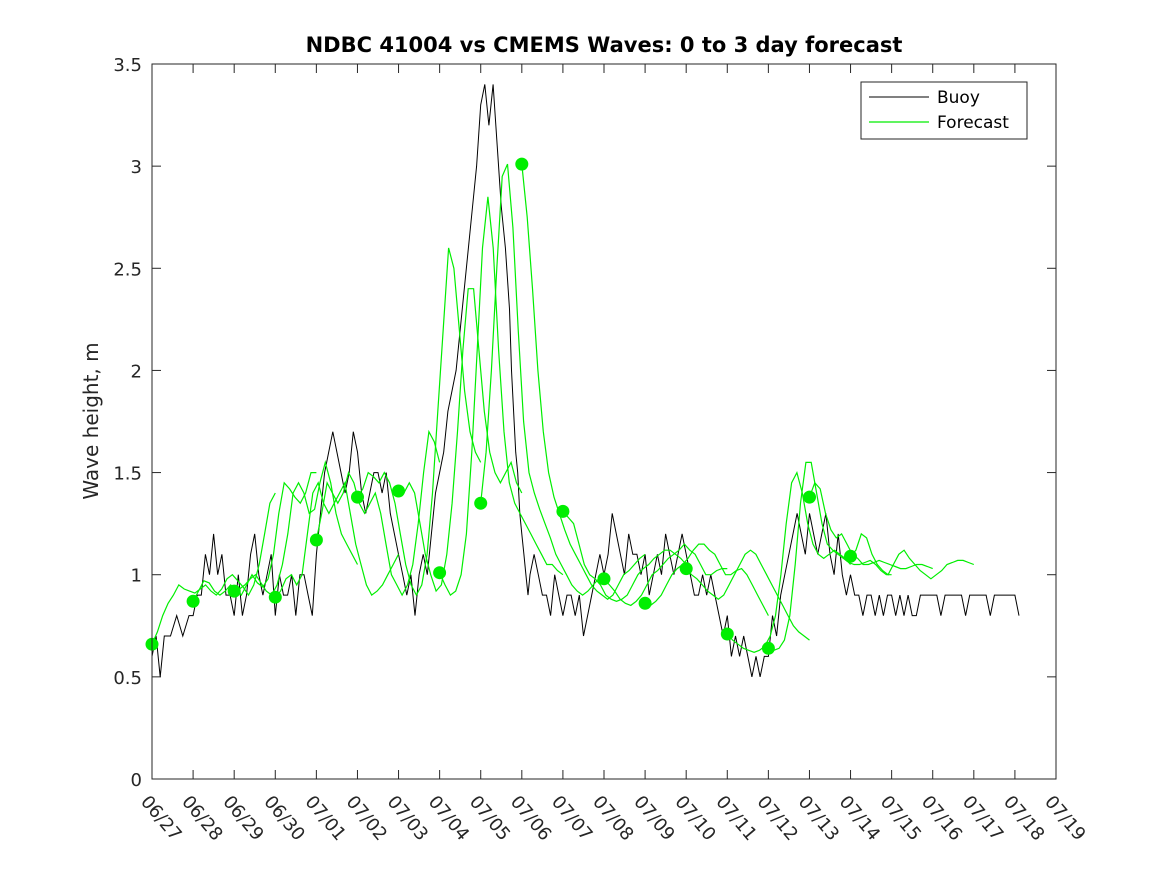 The height and width of the screenshot is (875, 1167). I want to click on y-tick-label: 0.5, so click(127, 678).